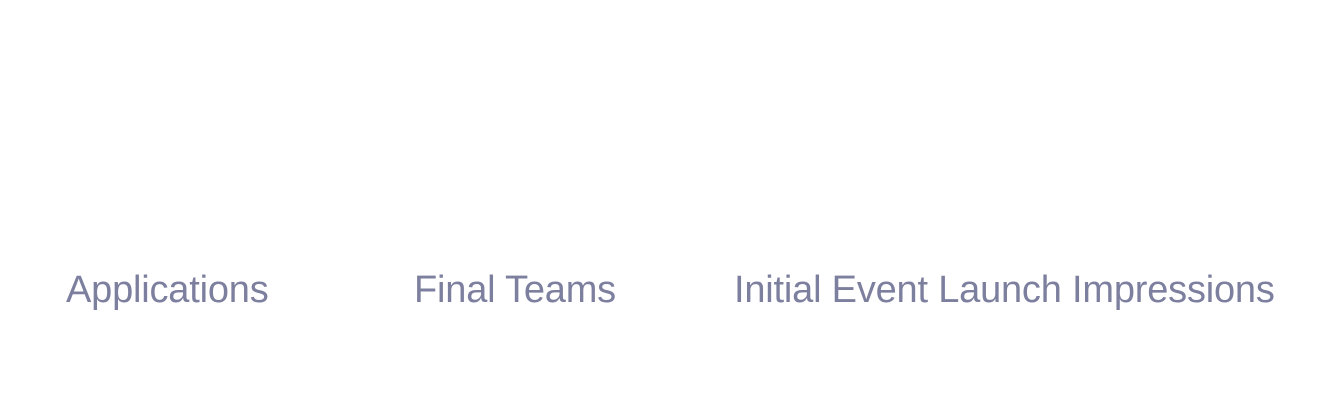 The image size is (1334, 408). I want to click on stat-label-applications: Applications, so click(167, 290).